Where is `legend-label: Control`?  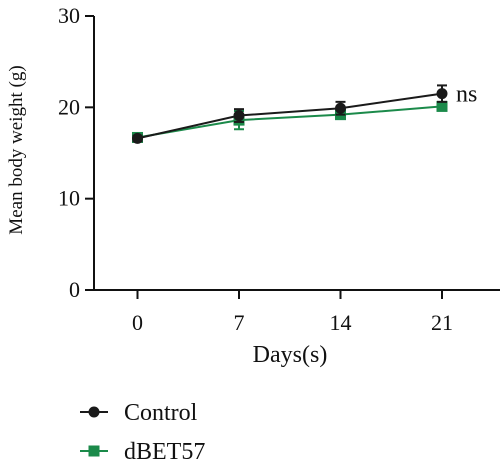 legend-label: Control is located at coordinates (161, 413).